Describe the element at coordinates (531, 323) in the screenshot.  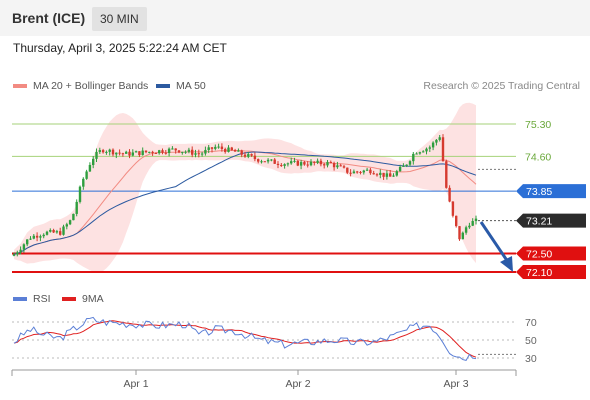
I see `rsi-tick-70: 70` at that location.